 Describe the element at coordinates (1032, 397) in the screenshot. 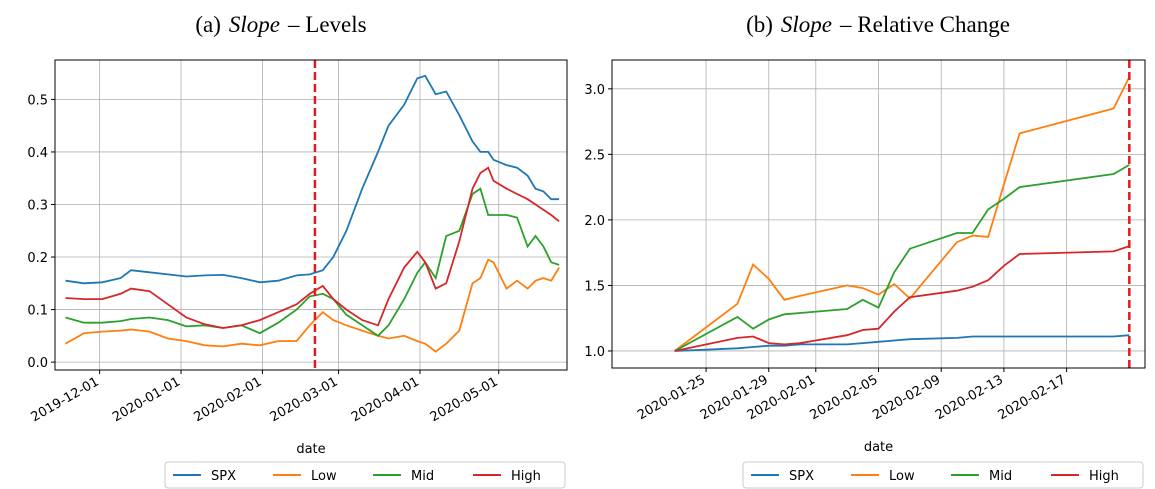

I see `x-tick-label: 2020-02-17` at that location.